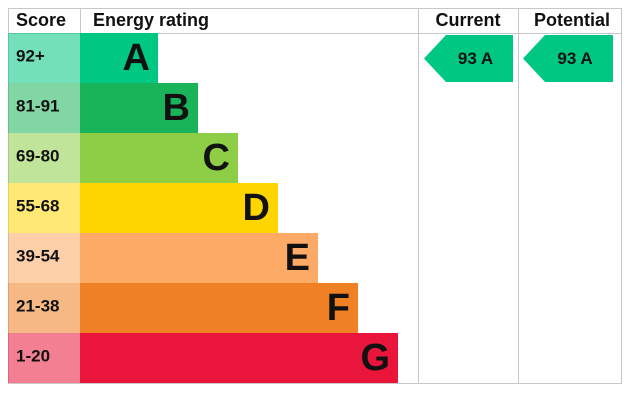  Describe the element at coordinates (37, 105) in the screenshot. I see `score-label: 81-91` at that location.